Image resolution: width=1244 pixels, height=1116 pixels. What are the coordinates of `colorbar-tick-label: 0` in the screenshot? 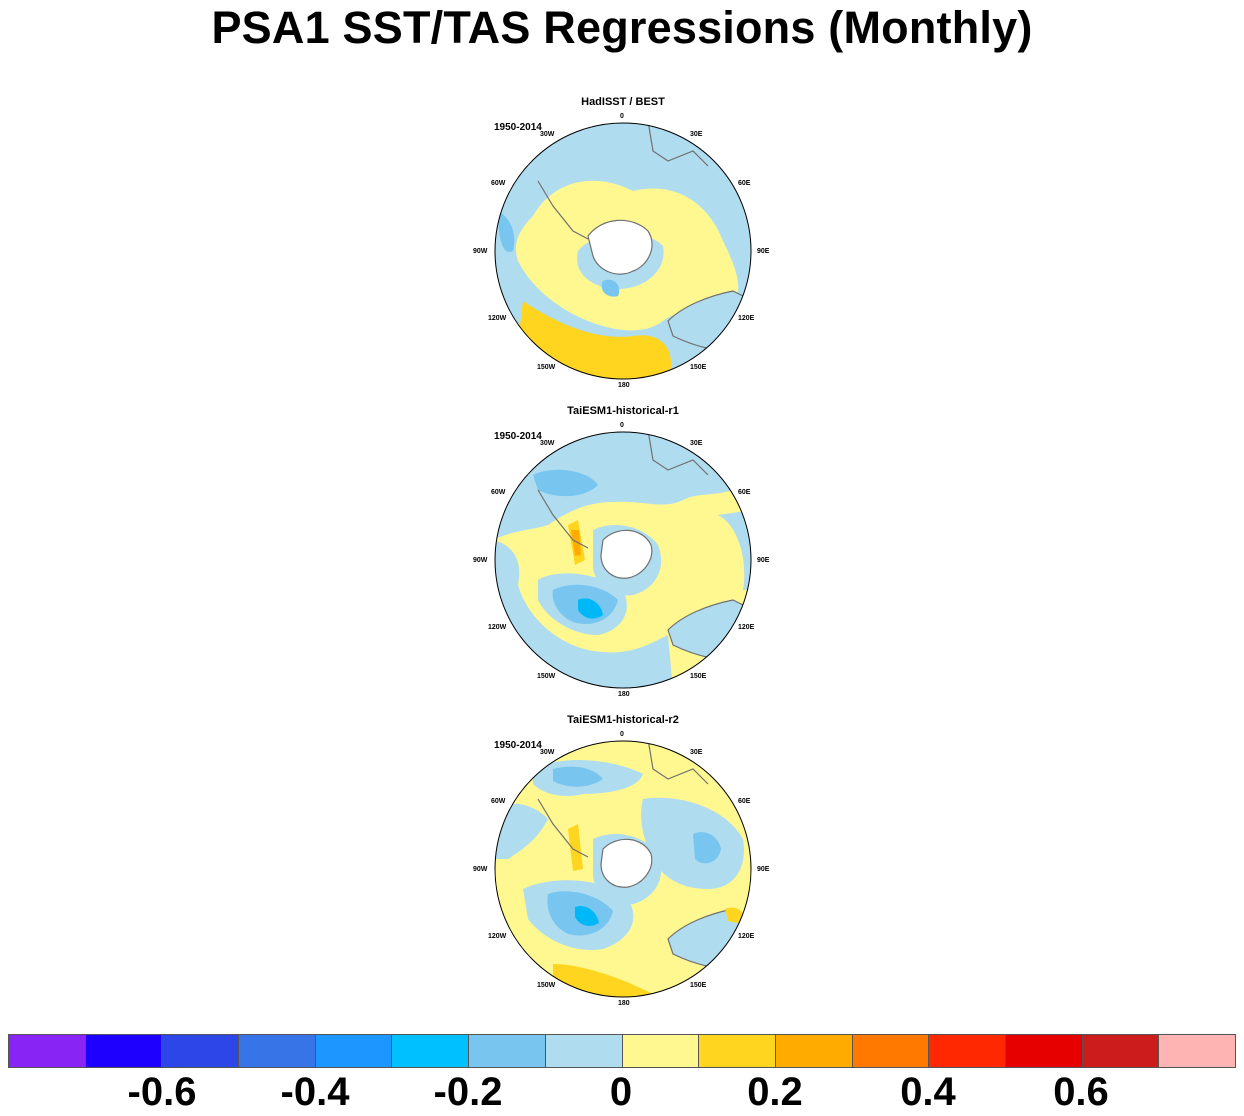 It's located at (621, 1092).